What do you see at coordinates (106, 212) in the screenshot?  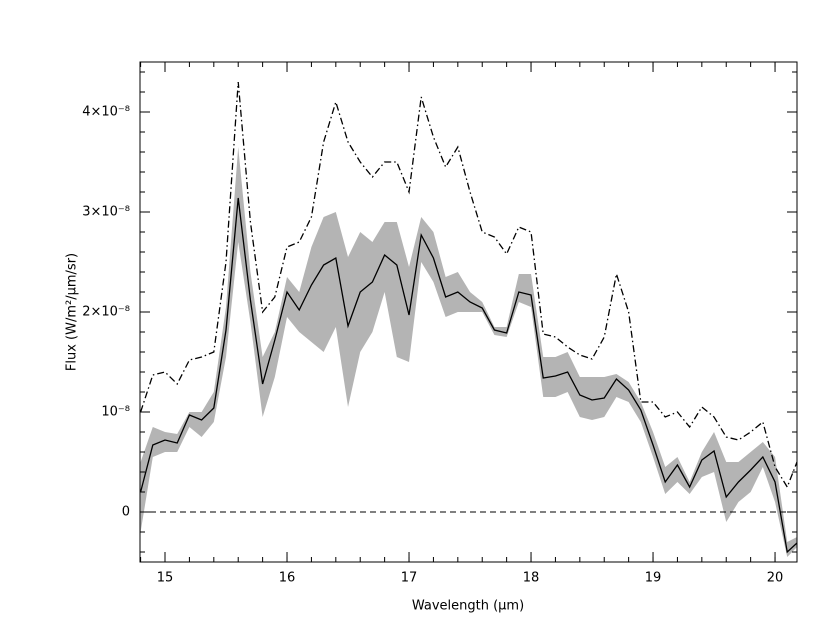 I see `y-tick-label: 3×10⁻⁸` at bounding box center [106, 212].